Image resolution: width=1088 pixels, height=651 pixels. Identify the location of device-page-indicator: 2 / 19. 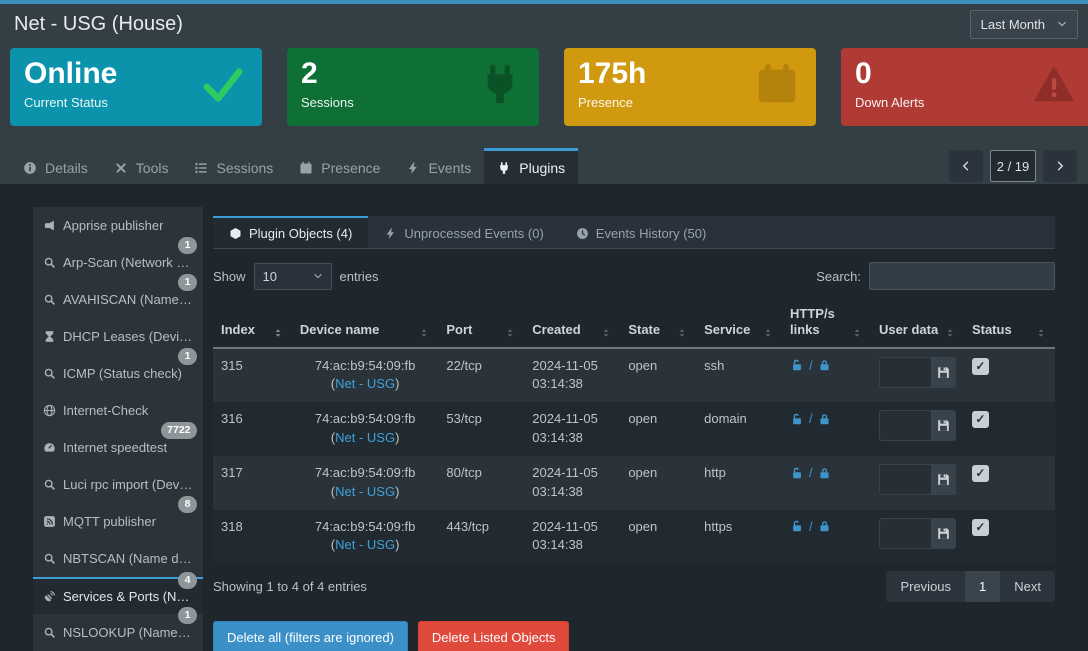
(1013, 166).